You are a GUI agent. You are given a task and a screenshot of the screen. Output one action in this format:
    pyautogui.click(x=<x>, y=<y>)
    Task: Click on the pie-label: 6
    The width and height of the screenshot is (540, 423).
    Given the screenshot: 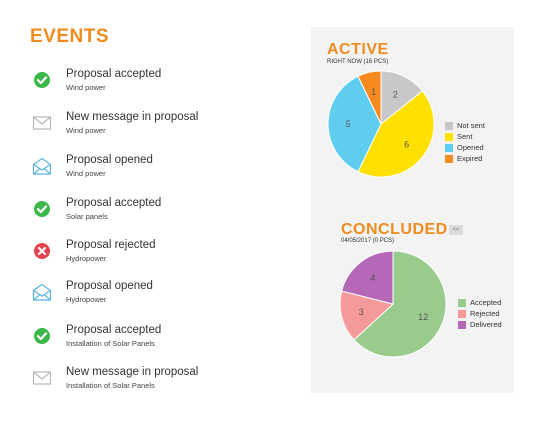 What is the action you would take?
    pyautogui.click(x=406, y=144)
    